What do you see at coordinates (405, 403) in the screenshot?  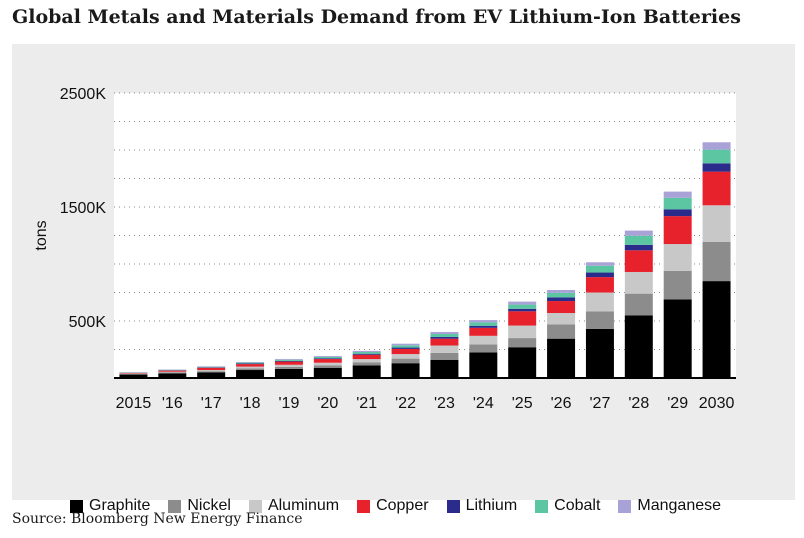 I see `x-tick-label: '22` at bounding box center [405, 403].